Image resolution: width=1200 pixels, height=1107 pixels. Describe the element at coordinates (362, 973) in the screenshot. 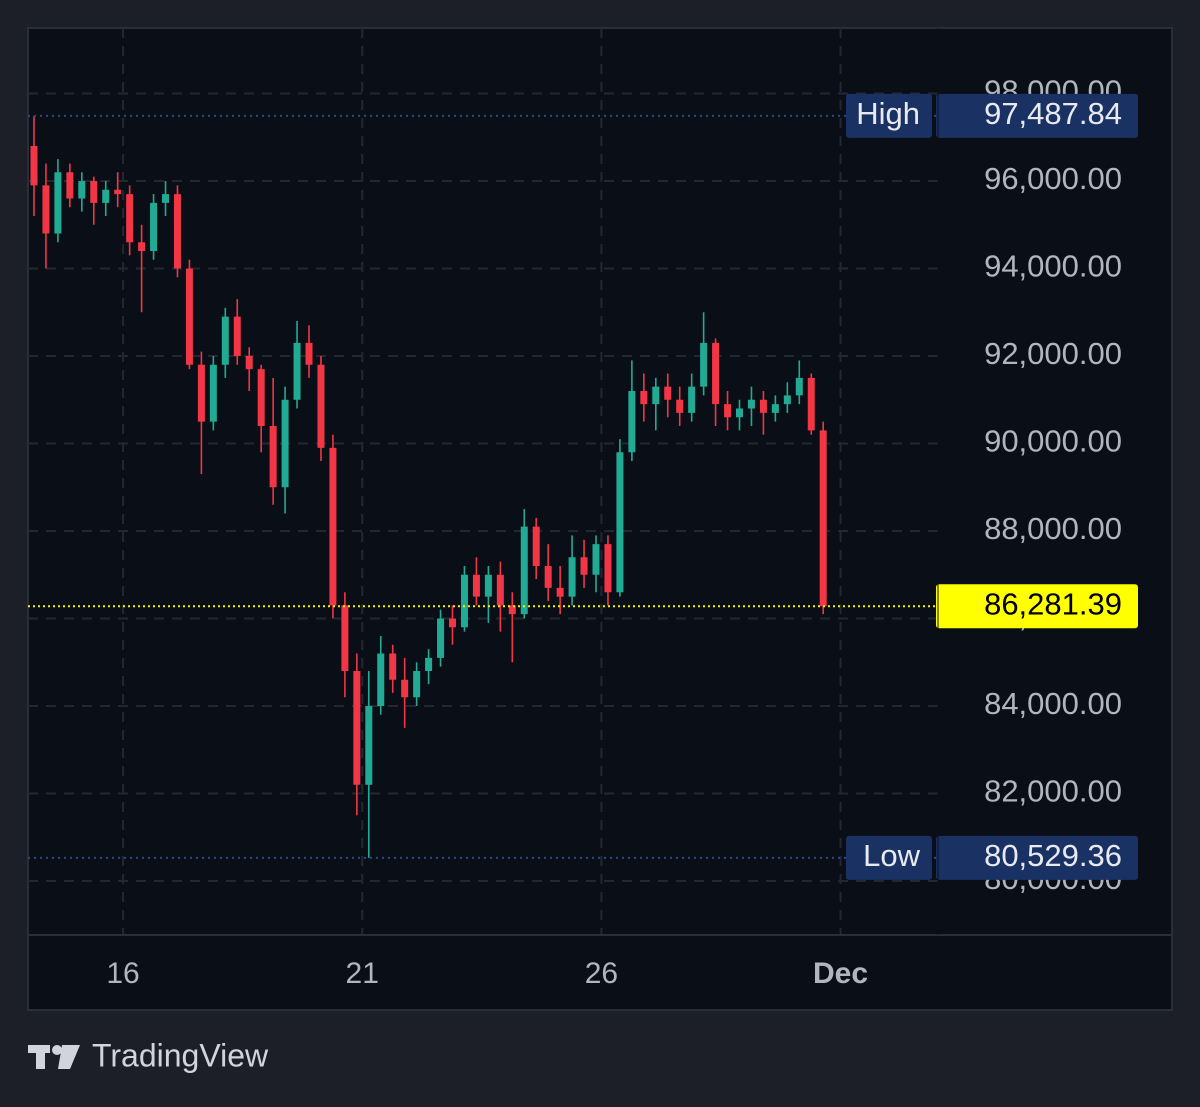

I see `x-tick-label: 21` at that location.